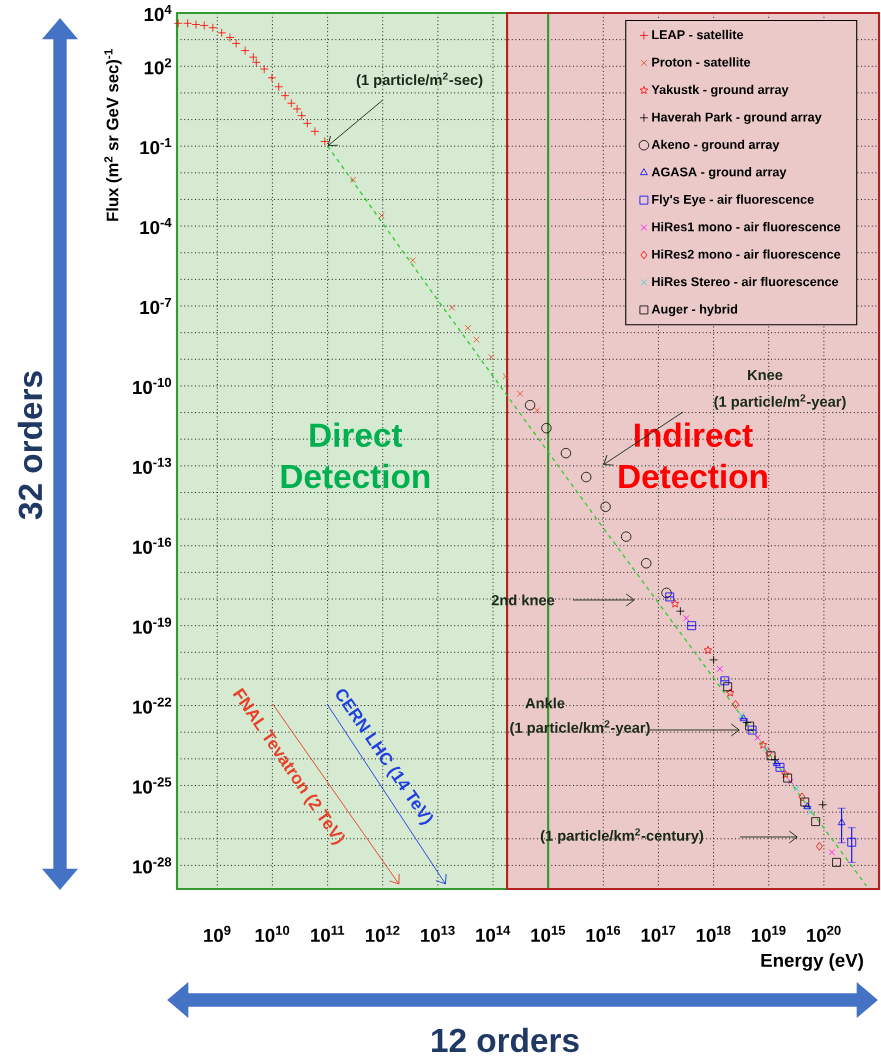  What do you see at coordinates (152, 465) in the screenshot?
I see `y-tick-label: 10$^{-13}$` at bounding box center [152, 465].